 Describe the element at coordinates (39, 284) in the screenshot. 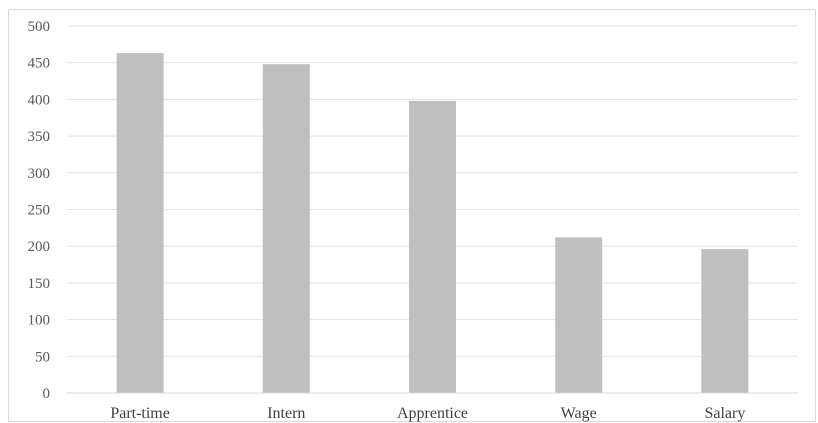

I see `y-tick-label: 150` at that location.